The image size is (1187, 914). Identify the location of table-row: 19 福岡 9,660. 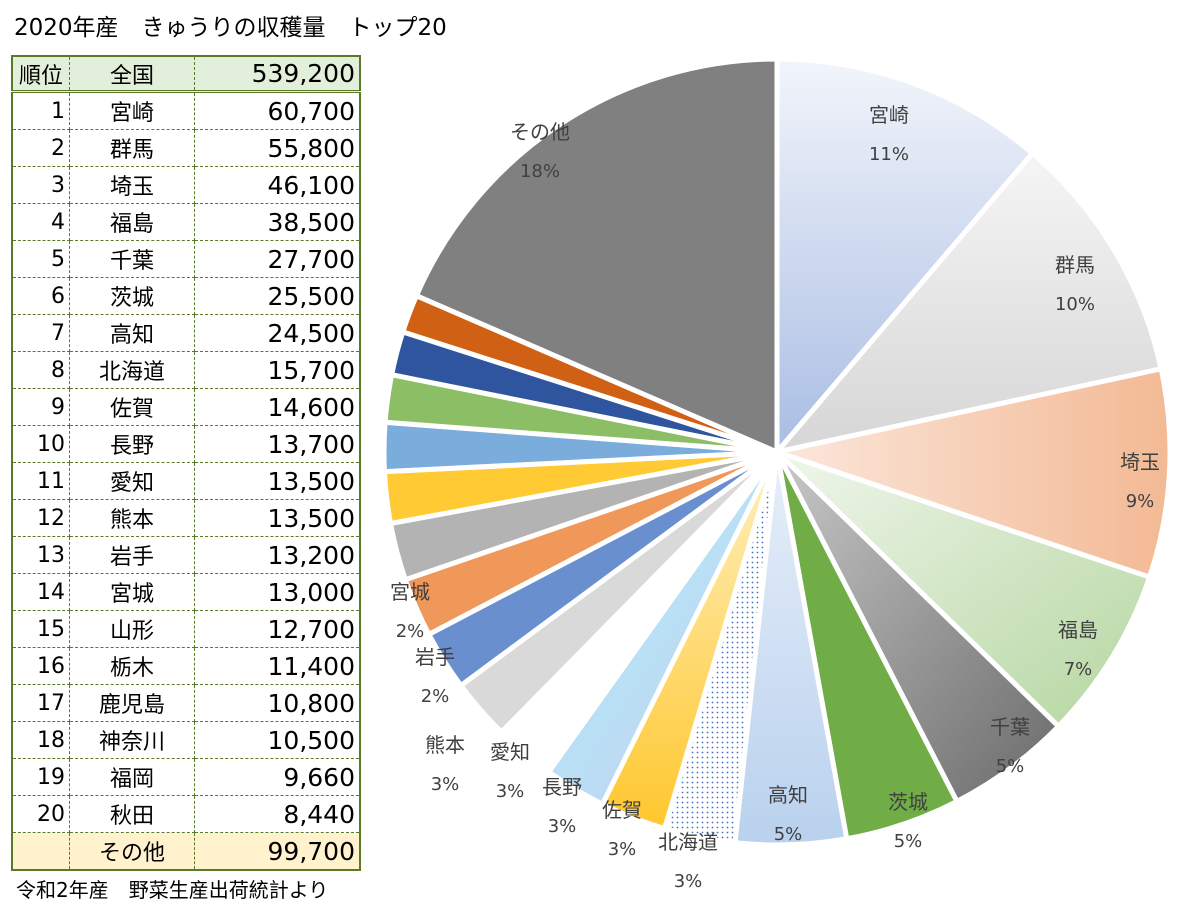
(186, 777).